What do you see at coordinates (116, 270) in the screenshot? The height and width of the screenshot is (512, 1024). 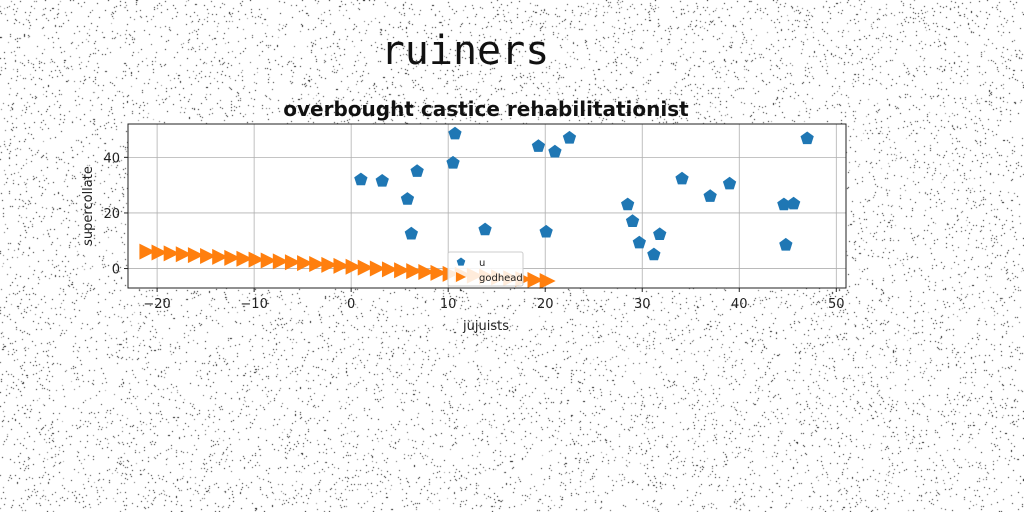 I see `y-tick-label: 0` at bounding box center [116, 270].